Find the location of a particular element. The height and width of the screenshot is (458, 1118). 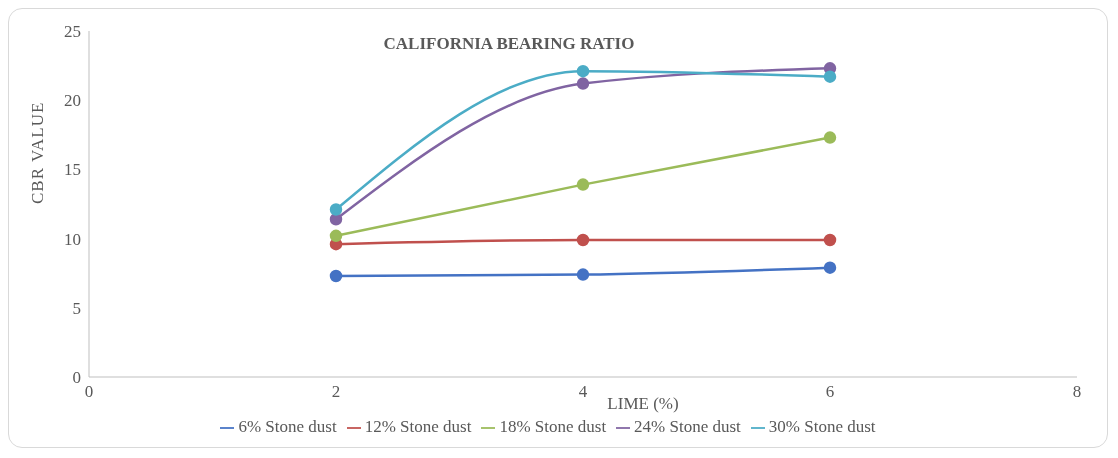

x-tick-label: 4 is located at coordinates (583, 392).